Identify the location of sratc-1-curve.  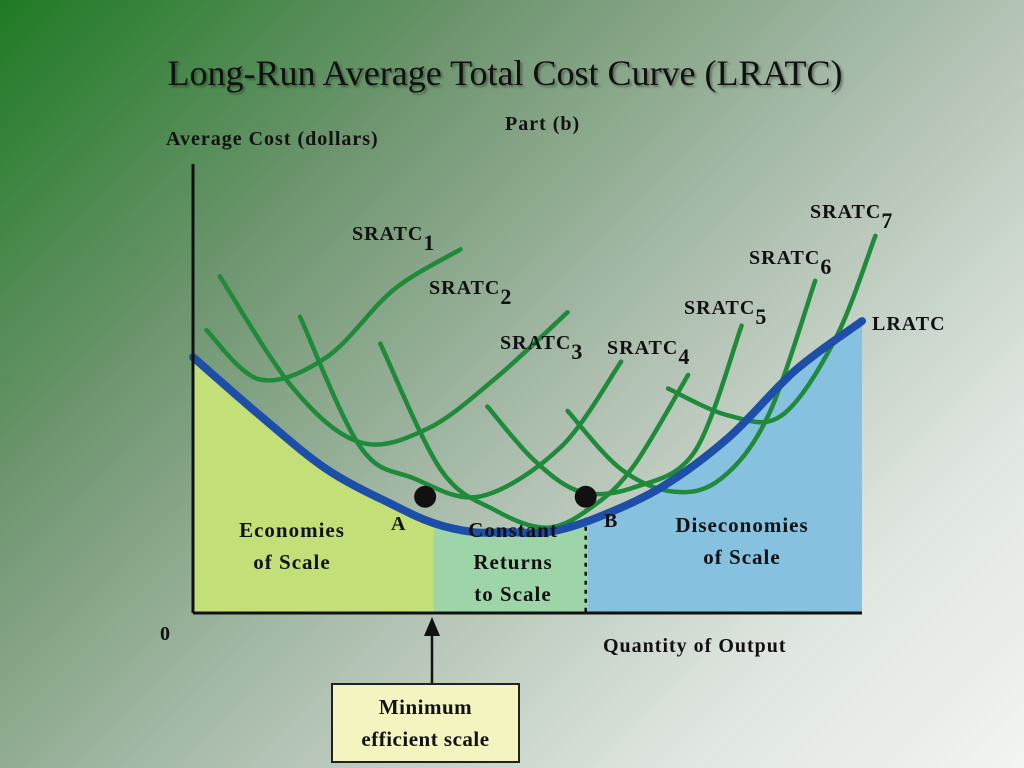
(333, 315).